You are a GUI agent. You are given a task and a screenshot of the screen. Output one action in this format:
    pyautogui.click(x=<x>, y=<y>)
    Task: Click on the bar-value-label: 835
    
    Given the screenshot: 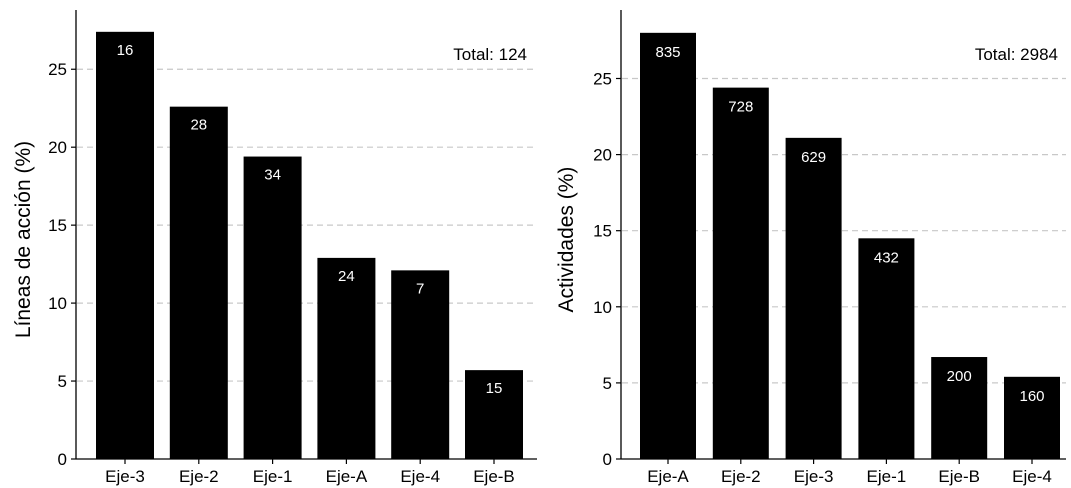 What is the action you would take?
    pyautogui.click(x=667, y=52)
    